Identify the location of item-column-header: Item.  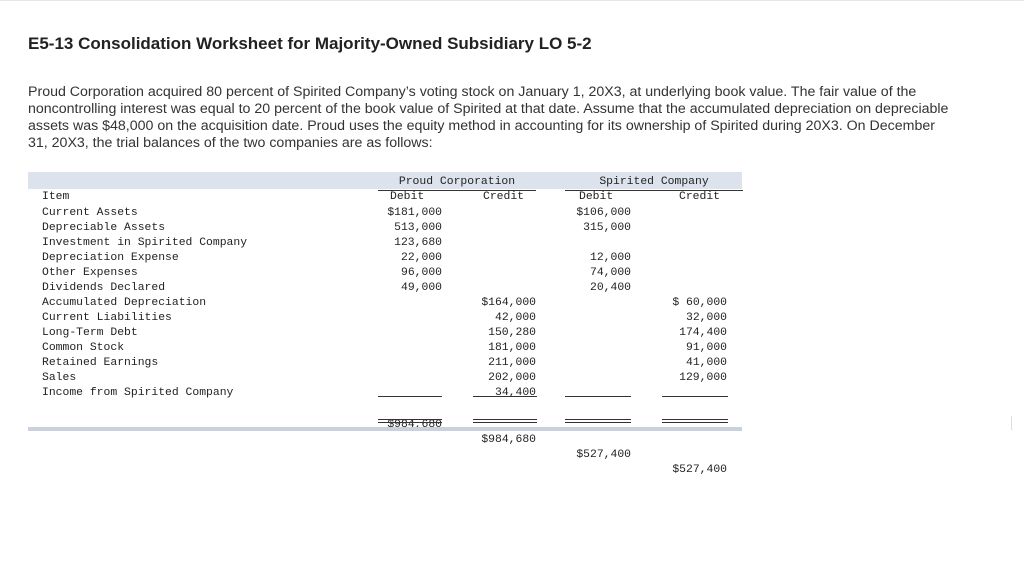
(56, 197).